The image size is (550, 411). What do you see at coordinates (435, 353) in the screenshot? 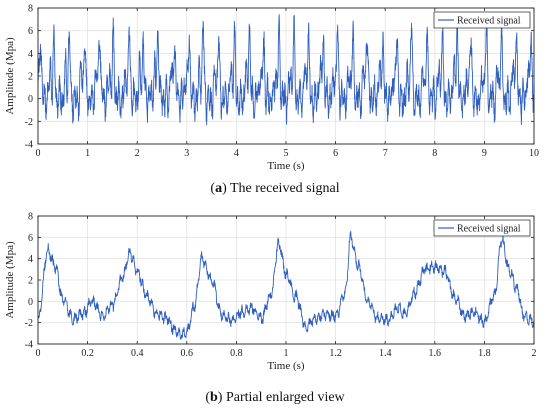
I see `x-tick-label: 1.6` at bounding box center [435, 353].